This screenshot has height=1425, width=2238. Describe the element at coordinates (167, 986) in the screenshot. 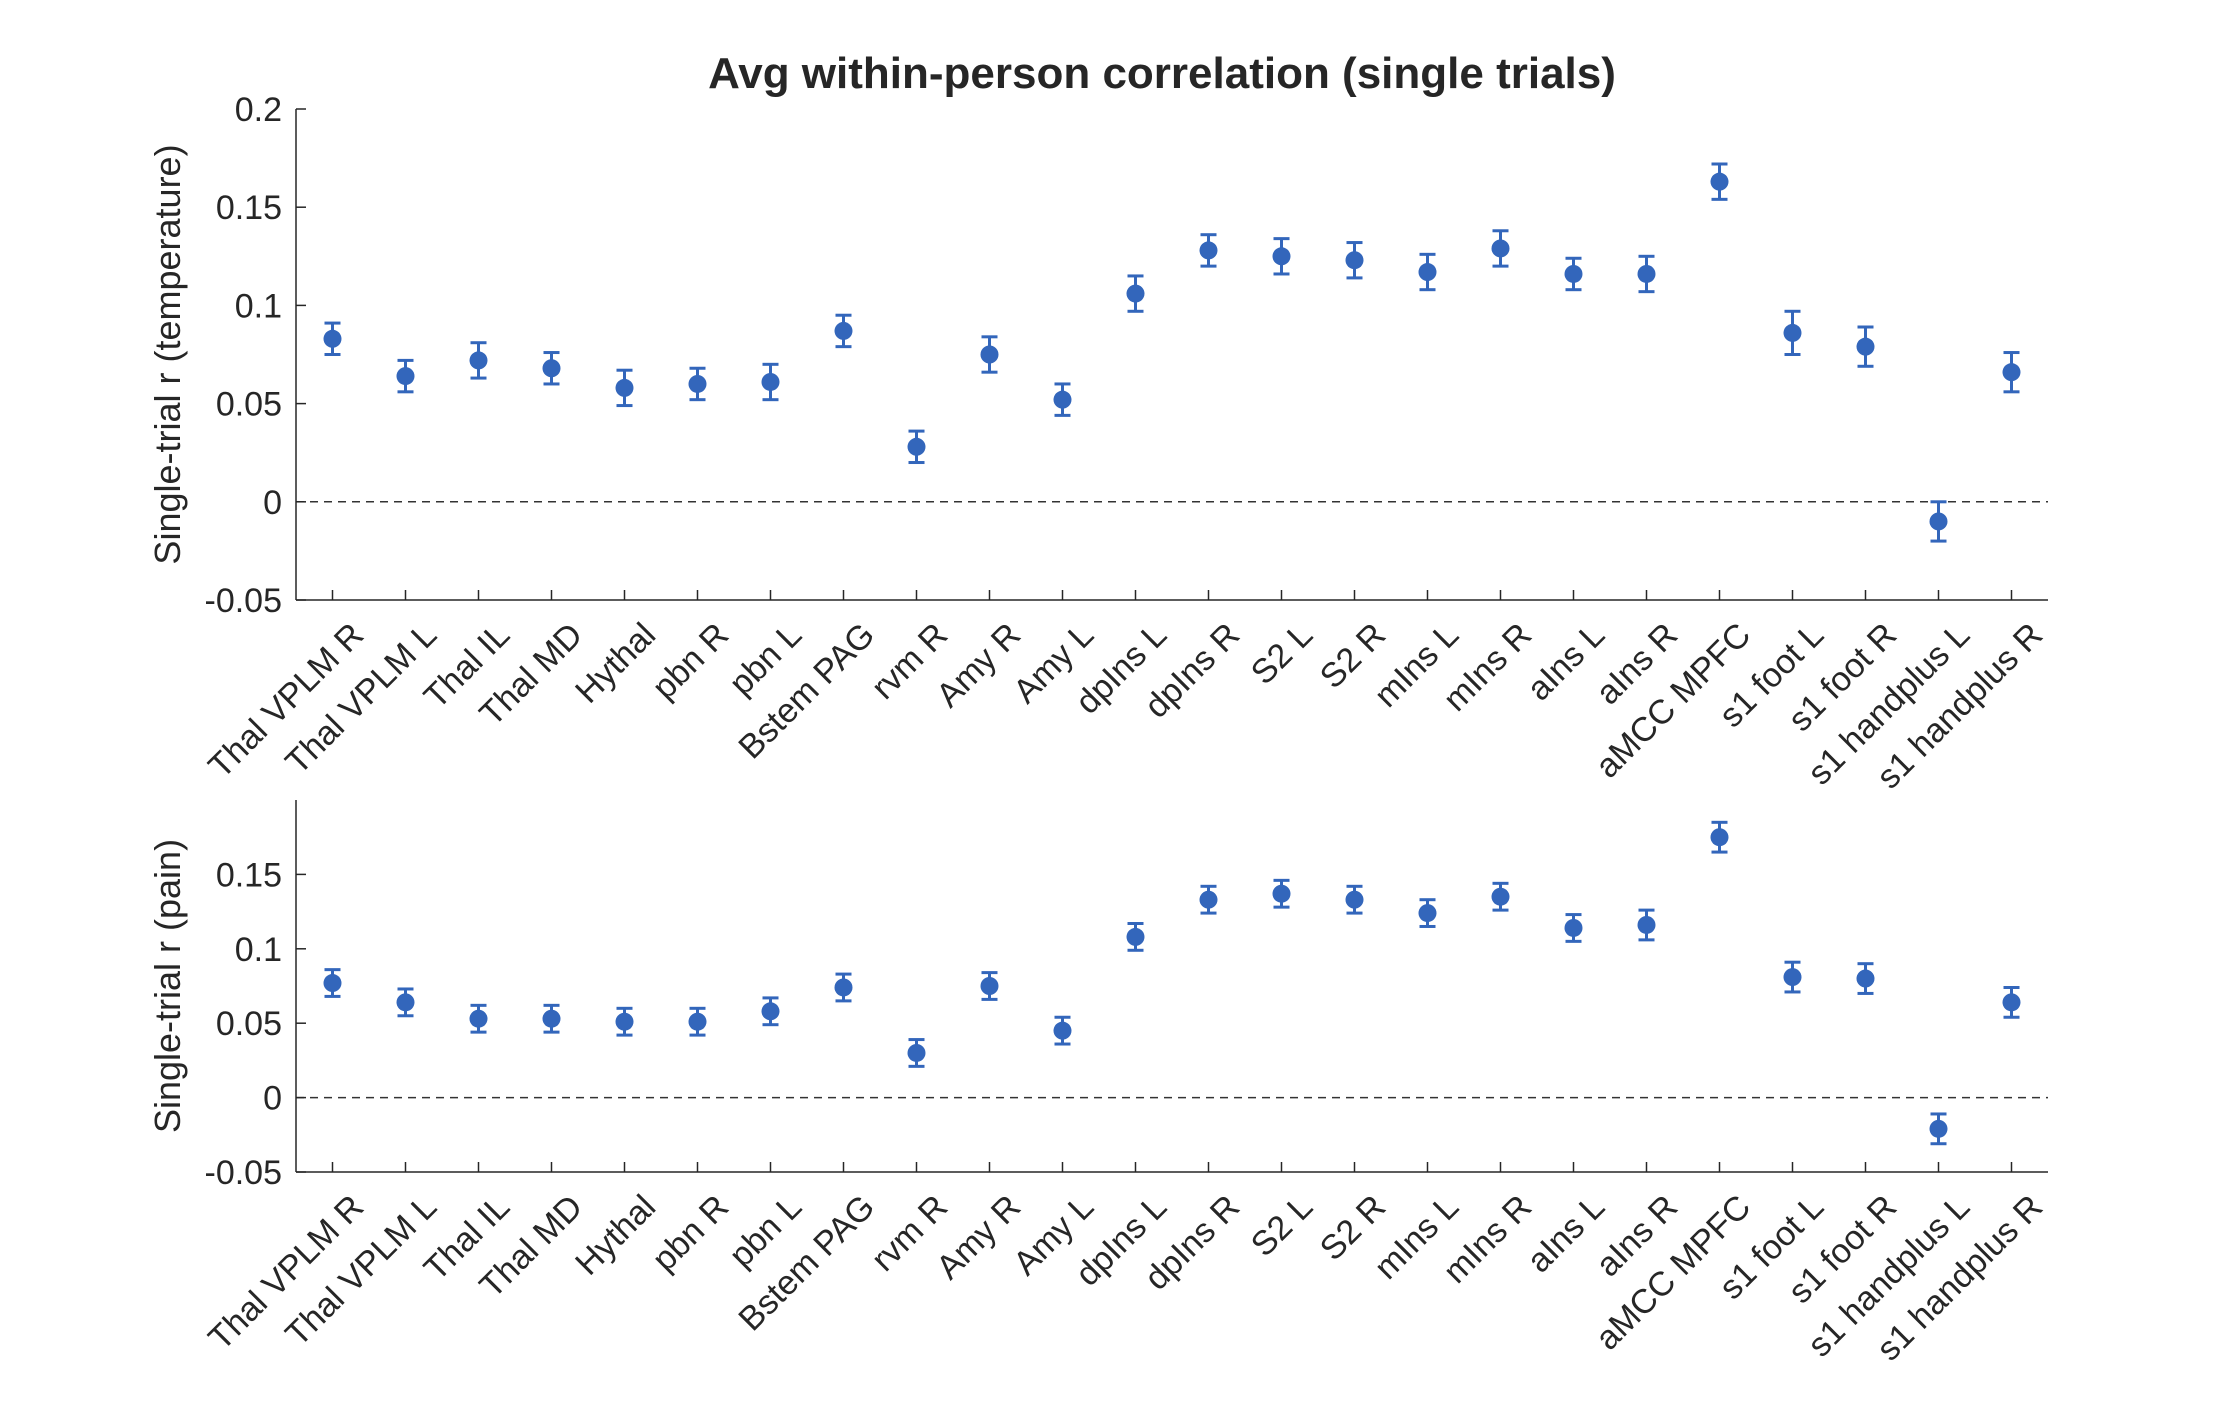

I see `y-axis-label: Single-trial r (pain)` at that location.